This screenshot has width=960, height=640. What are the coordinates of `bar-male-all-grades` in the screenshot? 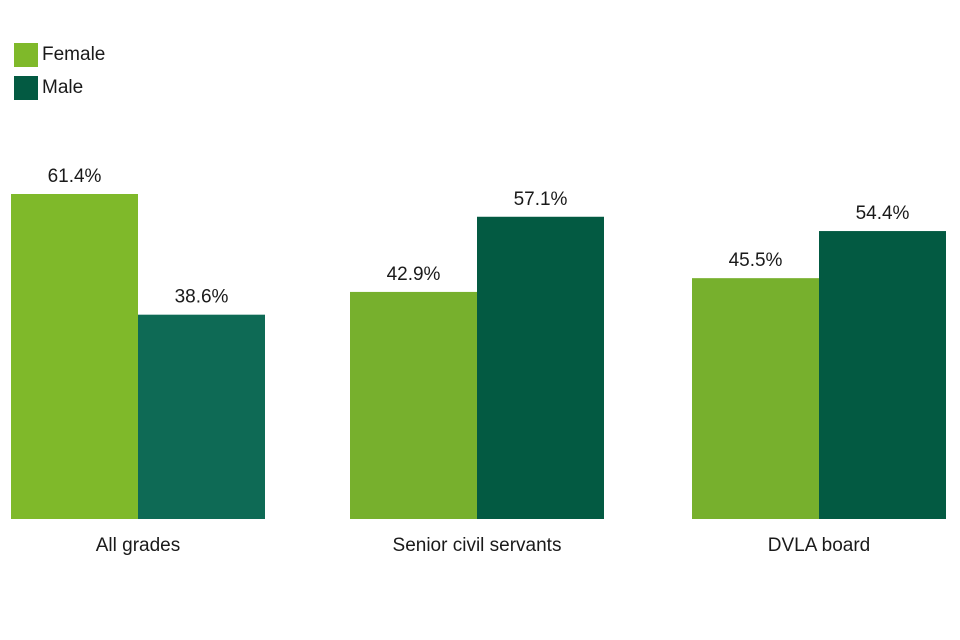 It's located at (201, 416).